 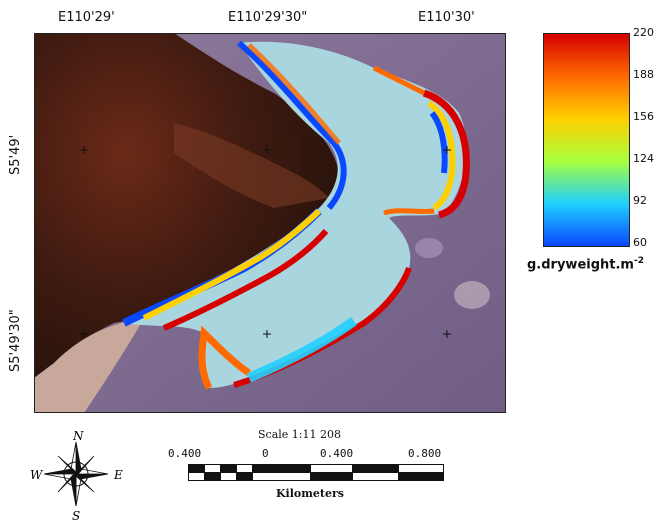 I want to click on biomass-band-right-inner, so click(x=438, y=142).